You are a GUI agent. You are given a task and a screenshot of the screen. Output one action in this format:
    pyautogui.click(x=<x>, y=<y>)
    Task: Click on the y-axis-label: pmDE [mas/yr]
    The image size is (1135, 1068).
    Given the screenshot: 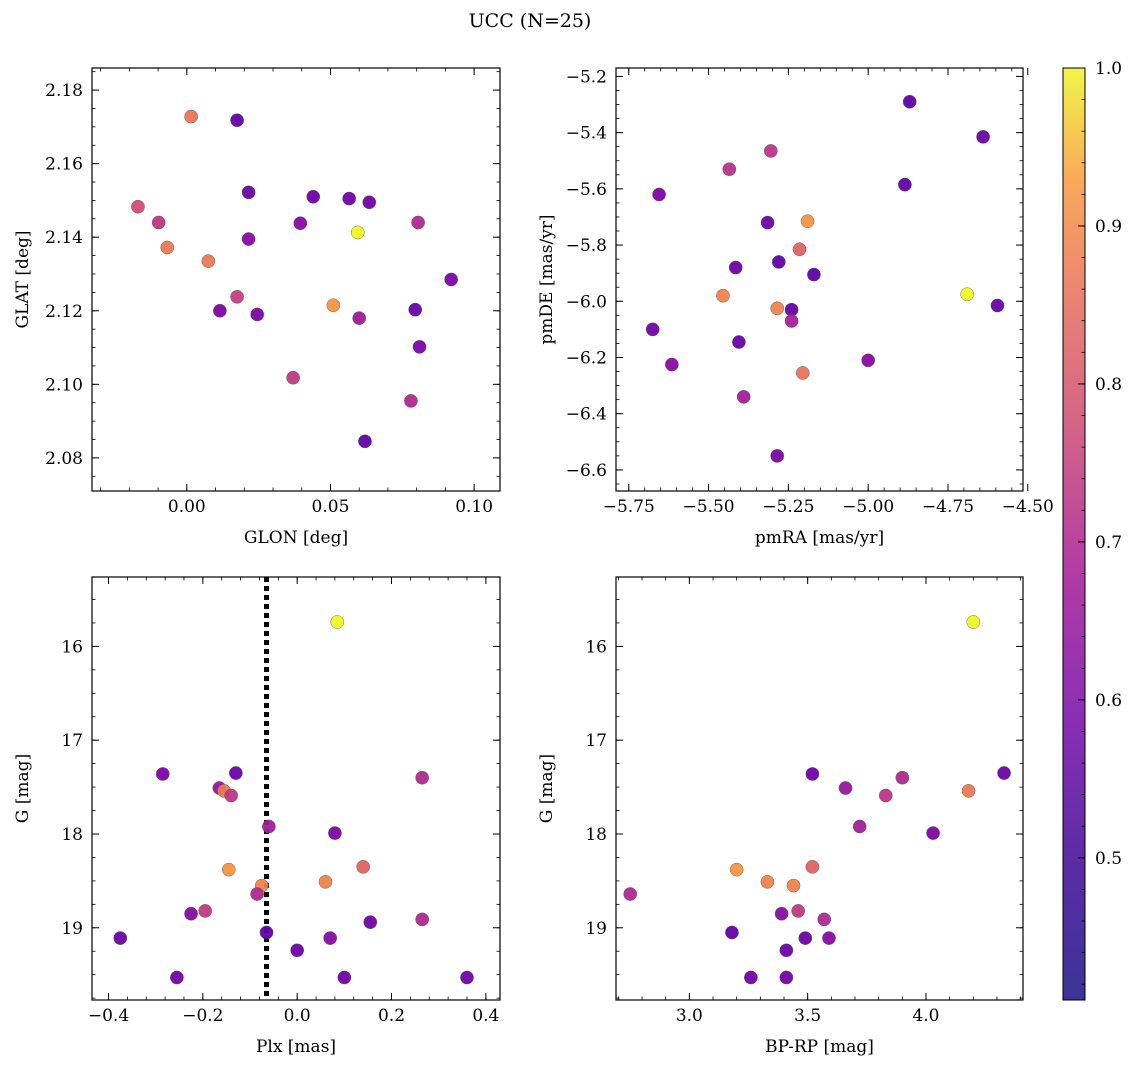 What is the action you would take?
    pyautogui.click(x=547, y=279)
    